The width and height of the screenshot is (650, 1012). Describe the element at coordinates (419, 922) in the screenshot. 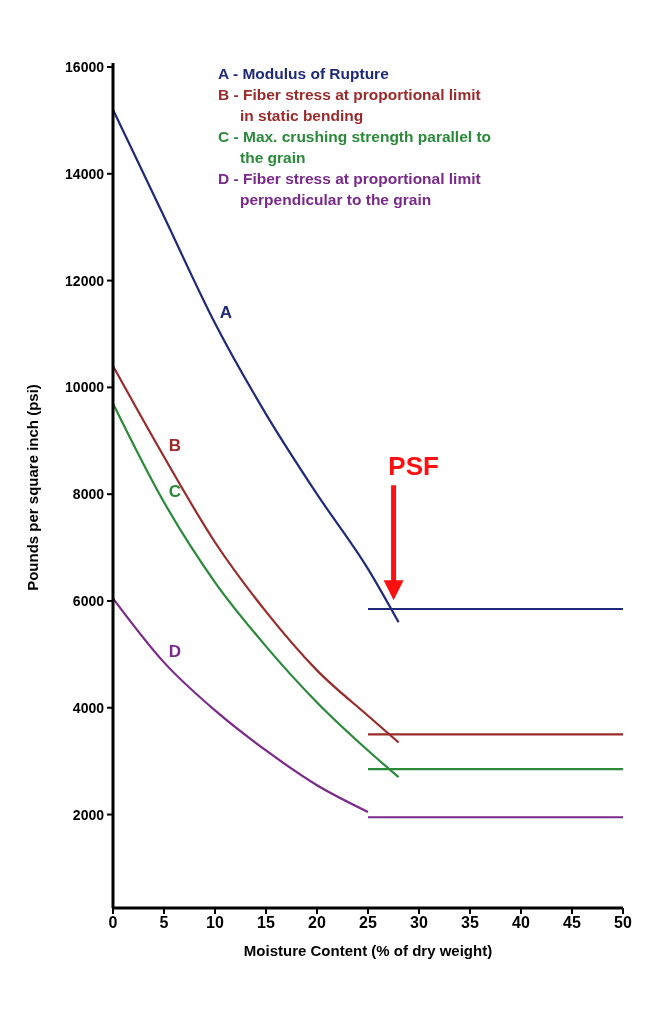

I see `x-tick-label: 30` at that location.